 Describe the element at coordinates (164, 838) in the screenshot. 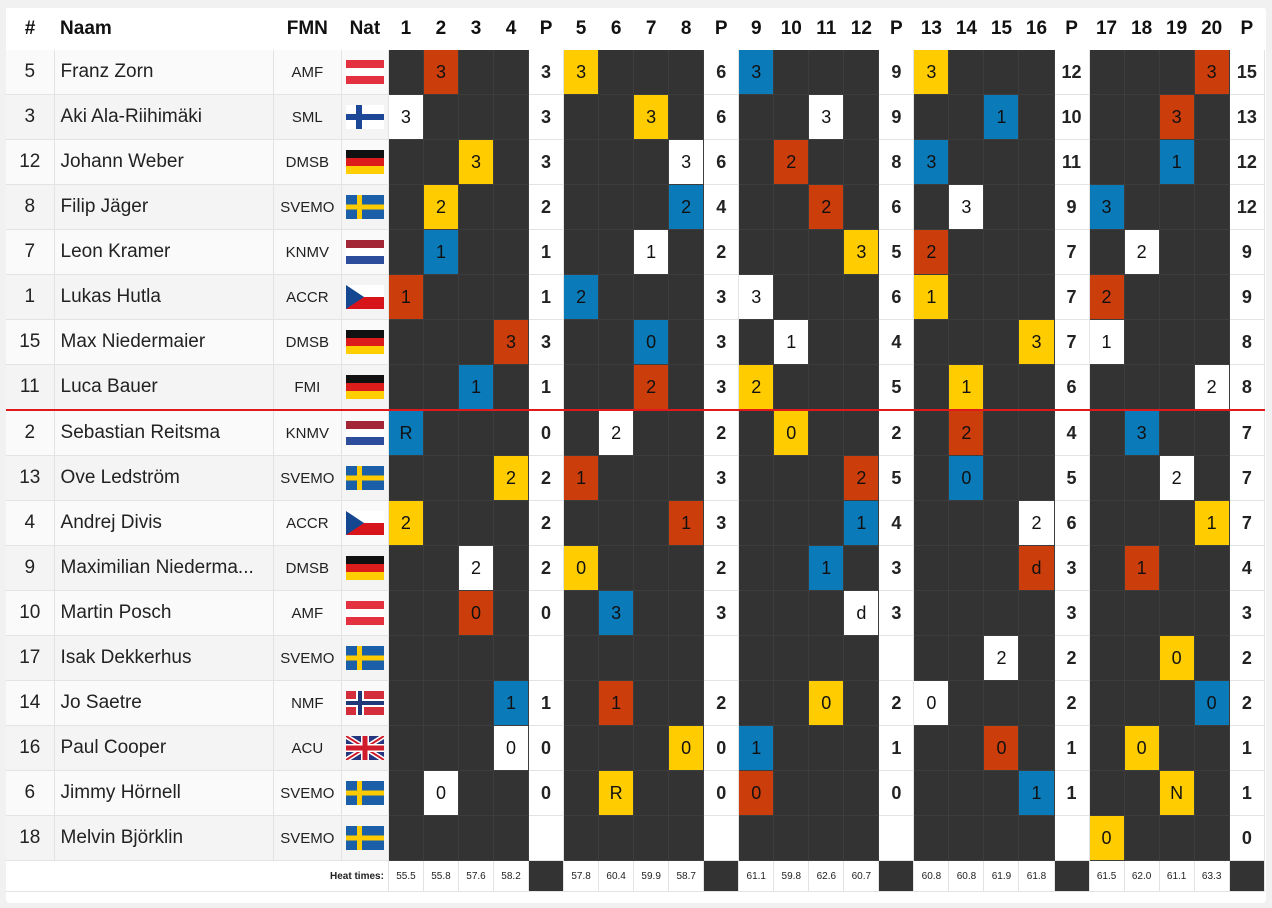

I see `rider-name: Melvin Björklin` at that location.